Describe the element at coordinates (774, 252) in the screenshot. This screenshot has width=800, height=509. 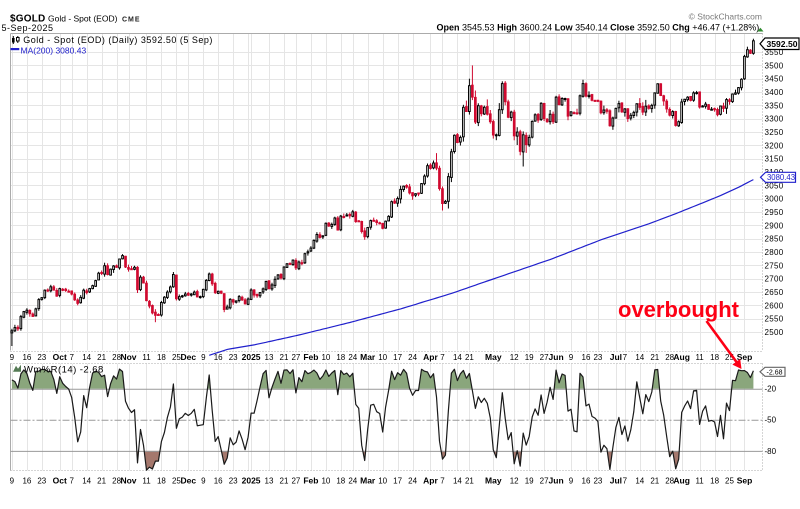
I see `svg-text: 2800` at that location.